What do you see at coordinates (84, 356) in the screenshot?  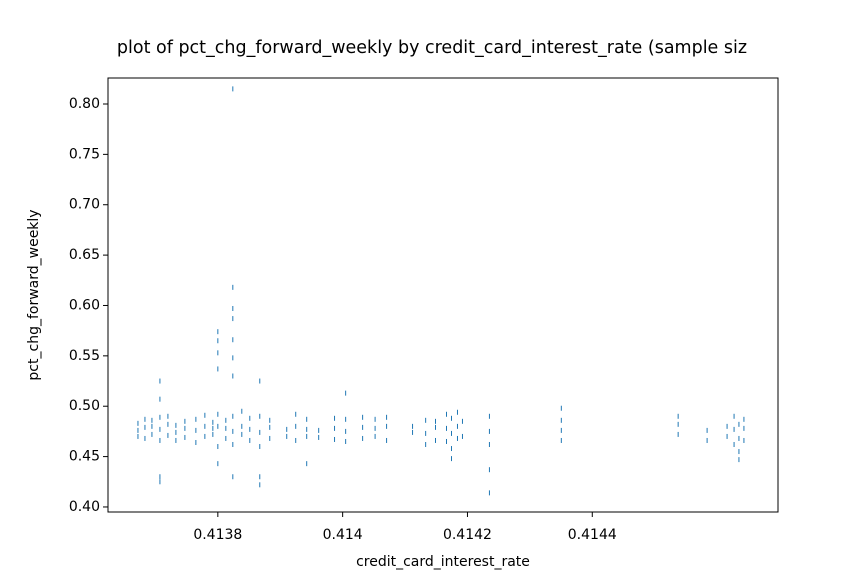 I see `y-tick-label: 0.55` at bounding box center [84, 356].